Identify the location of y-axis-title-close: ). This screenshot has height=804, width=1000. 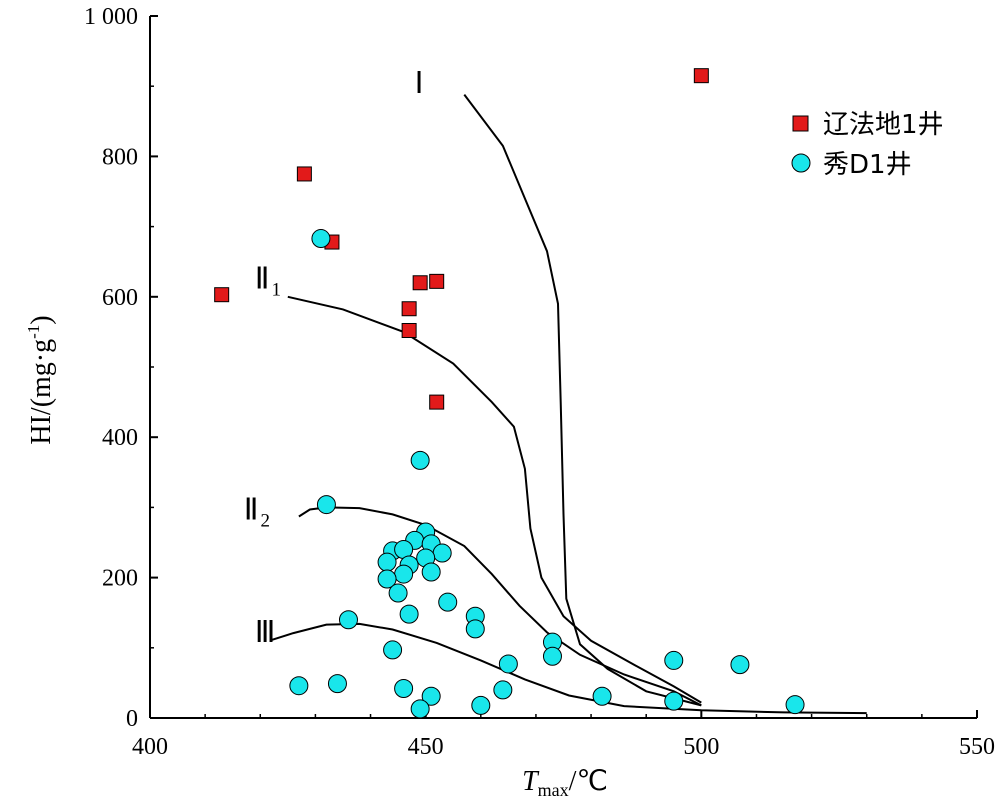
(41, 319).